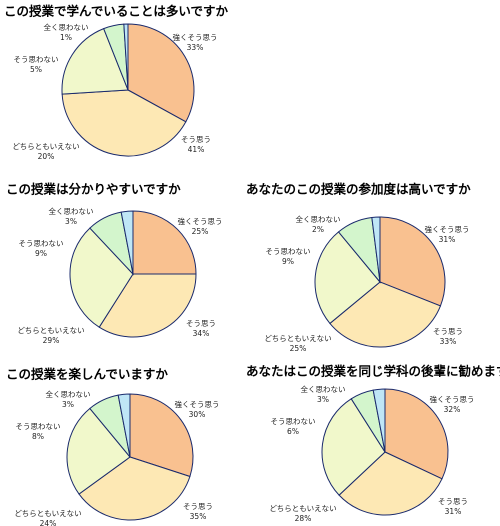 The height and width of the screenshot is (526, 500). I want to click on slice-value-label: 1%, so click(66, 37).